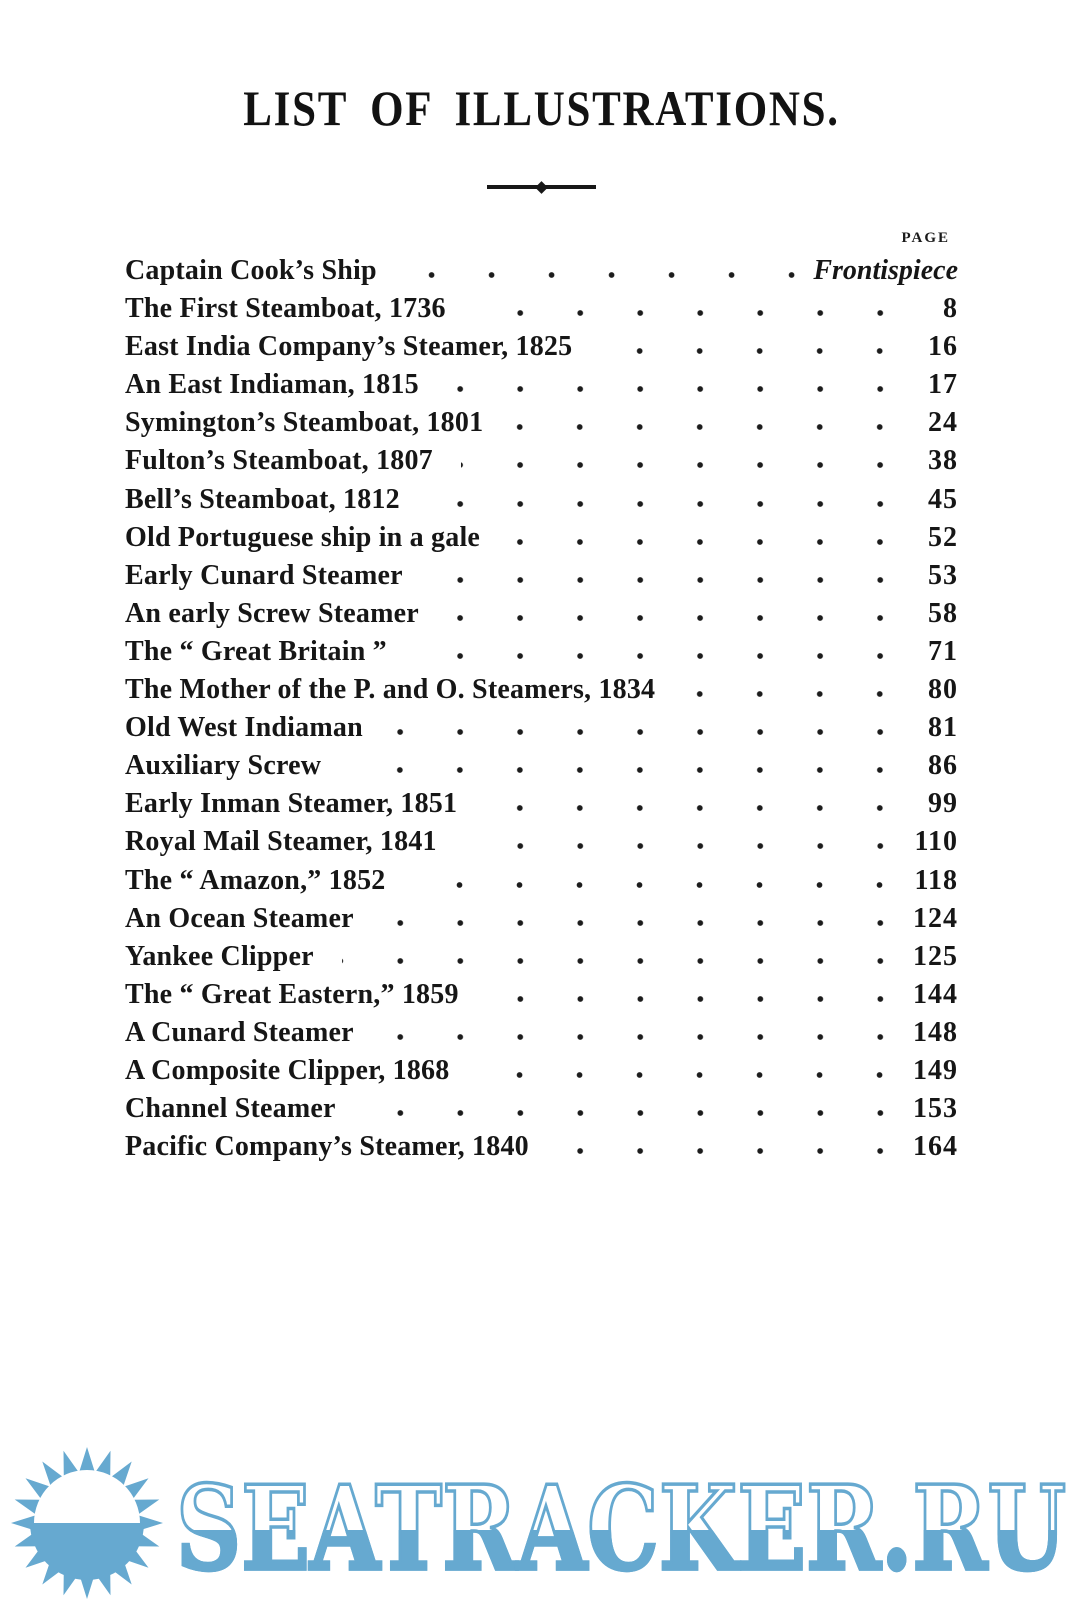 The width and height of the screenshot is (1080, 1610). I want to click on list-item: Bell’s Steamboat, 1812 45, so click(541, 500).